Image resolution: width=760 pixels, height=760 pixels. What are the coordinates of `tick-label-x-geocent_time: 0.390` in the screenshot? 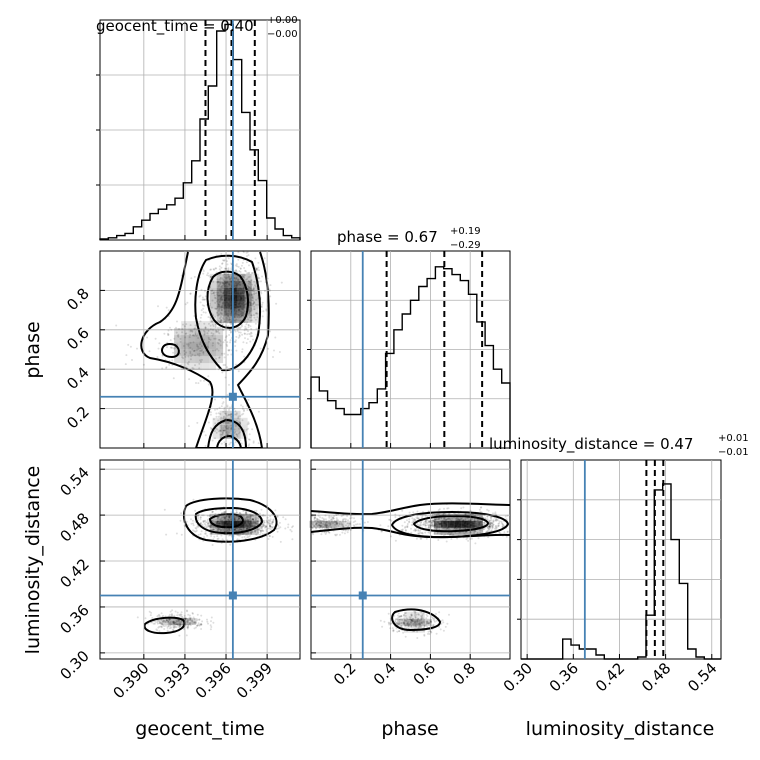 It's located at (131, 680).